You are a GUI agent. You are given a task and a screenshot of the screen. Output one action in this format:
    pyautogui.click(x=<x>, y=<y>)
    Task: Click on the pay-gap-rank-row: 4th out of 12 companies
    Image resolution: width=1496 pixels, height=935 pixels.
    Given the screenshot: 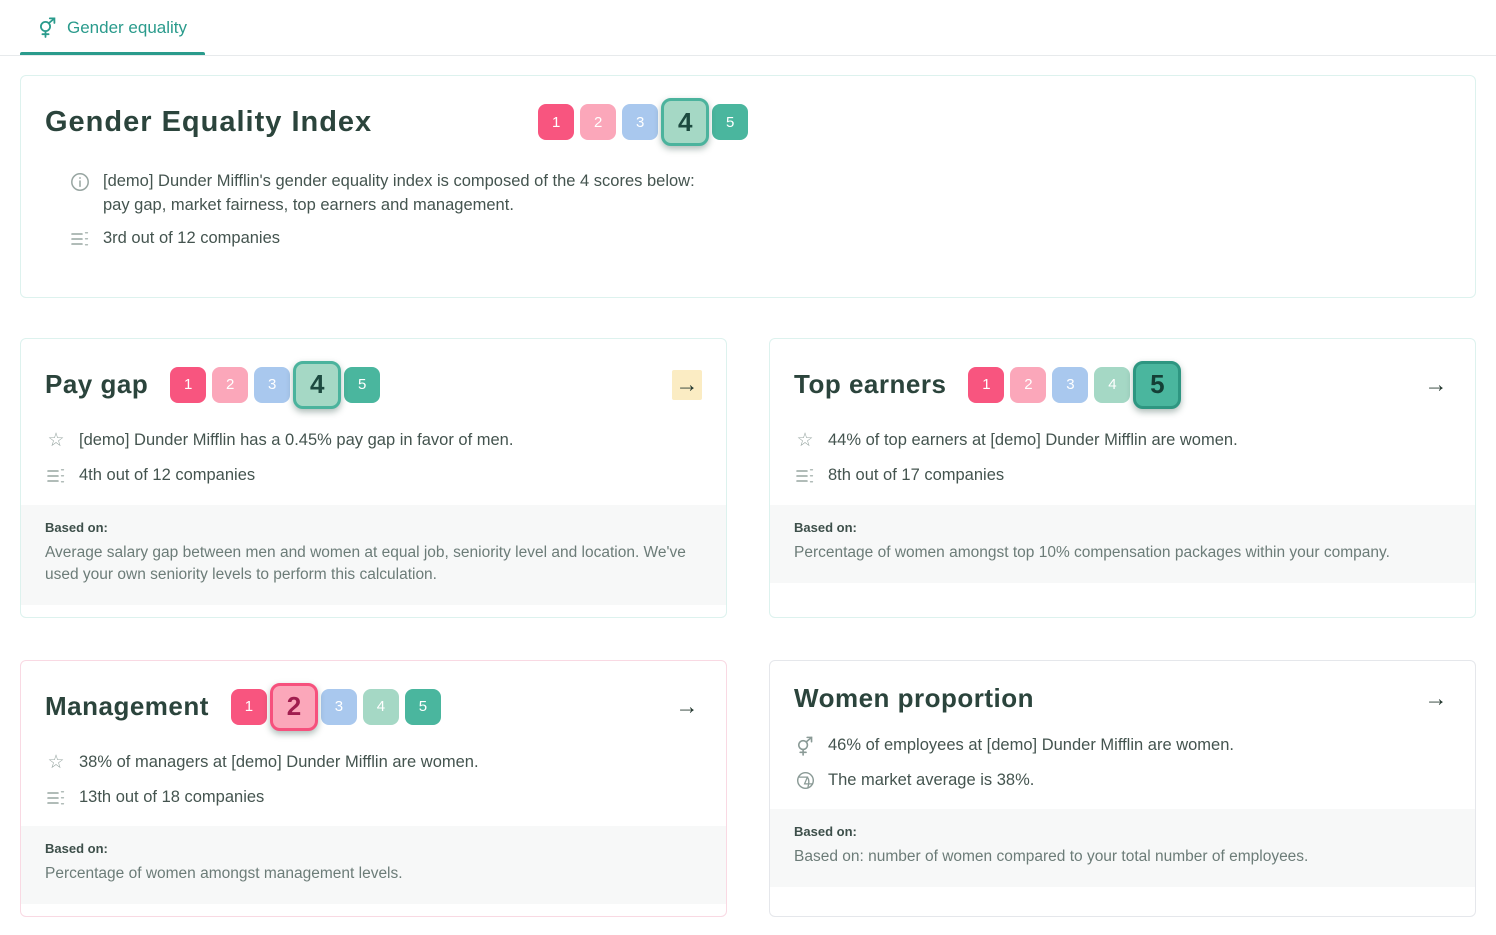 What is the action you would take?
    pyautogui.click(x=373, y=476)
    